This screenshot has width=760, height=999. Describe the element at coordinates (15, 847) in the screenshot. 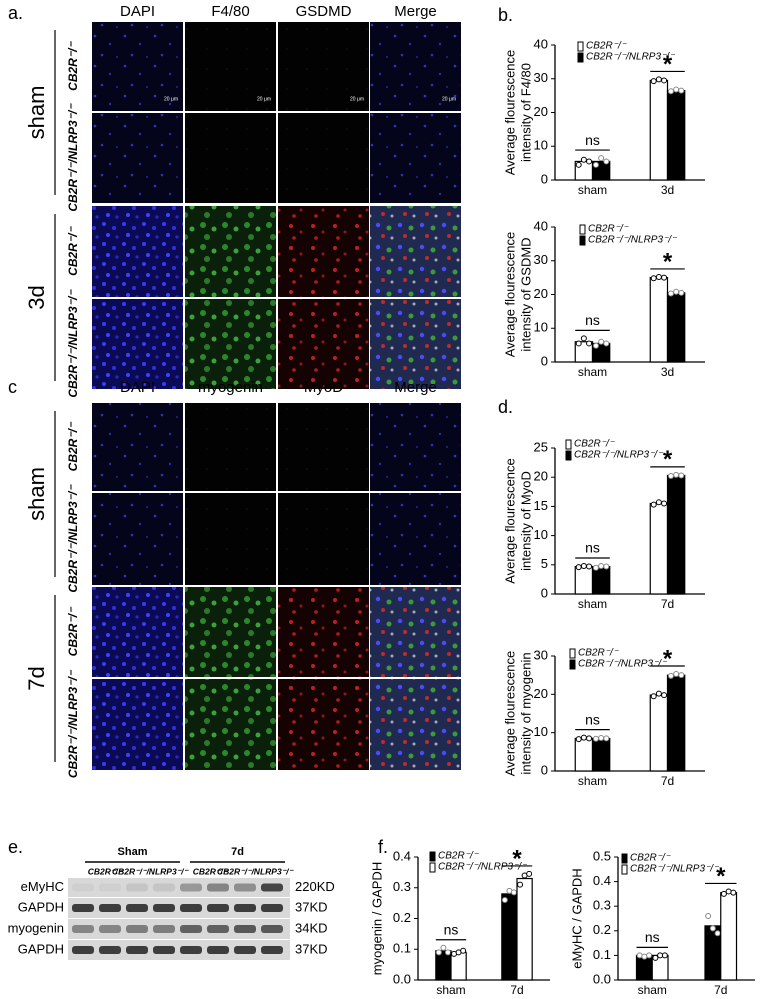

I see `panel-label: e.` at that location.